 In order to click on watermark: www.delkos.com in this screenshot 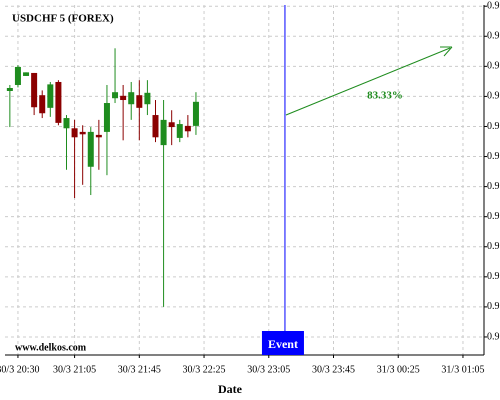, I will do `click(51, 347)`.